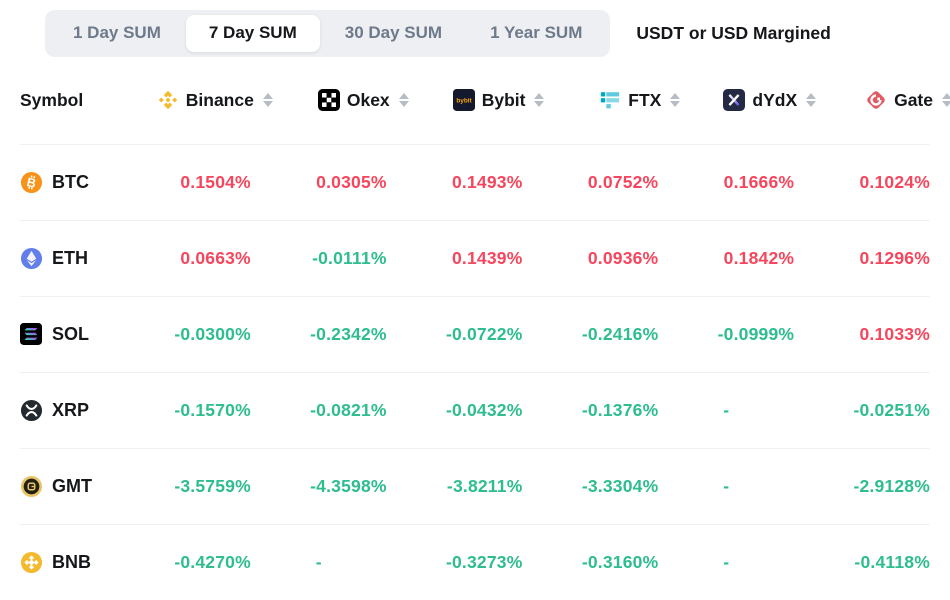 This screenshot has width=950, height=600. What do you see at coordinates (876, 100) in the screenshot?
I see `gate-icon` at bounding box center [876, 100].